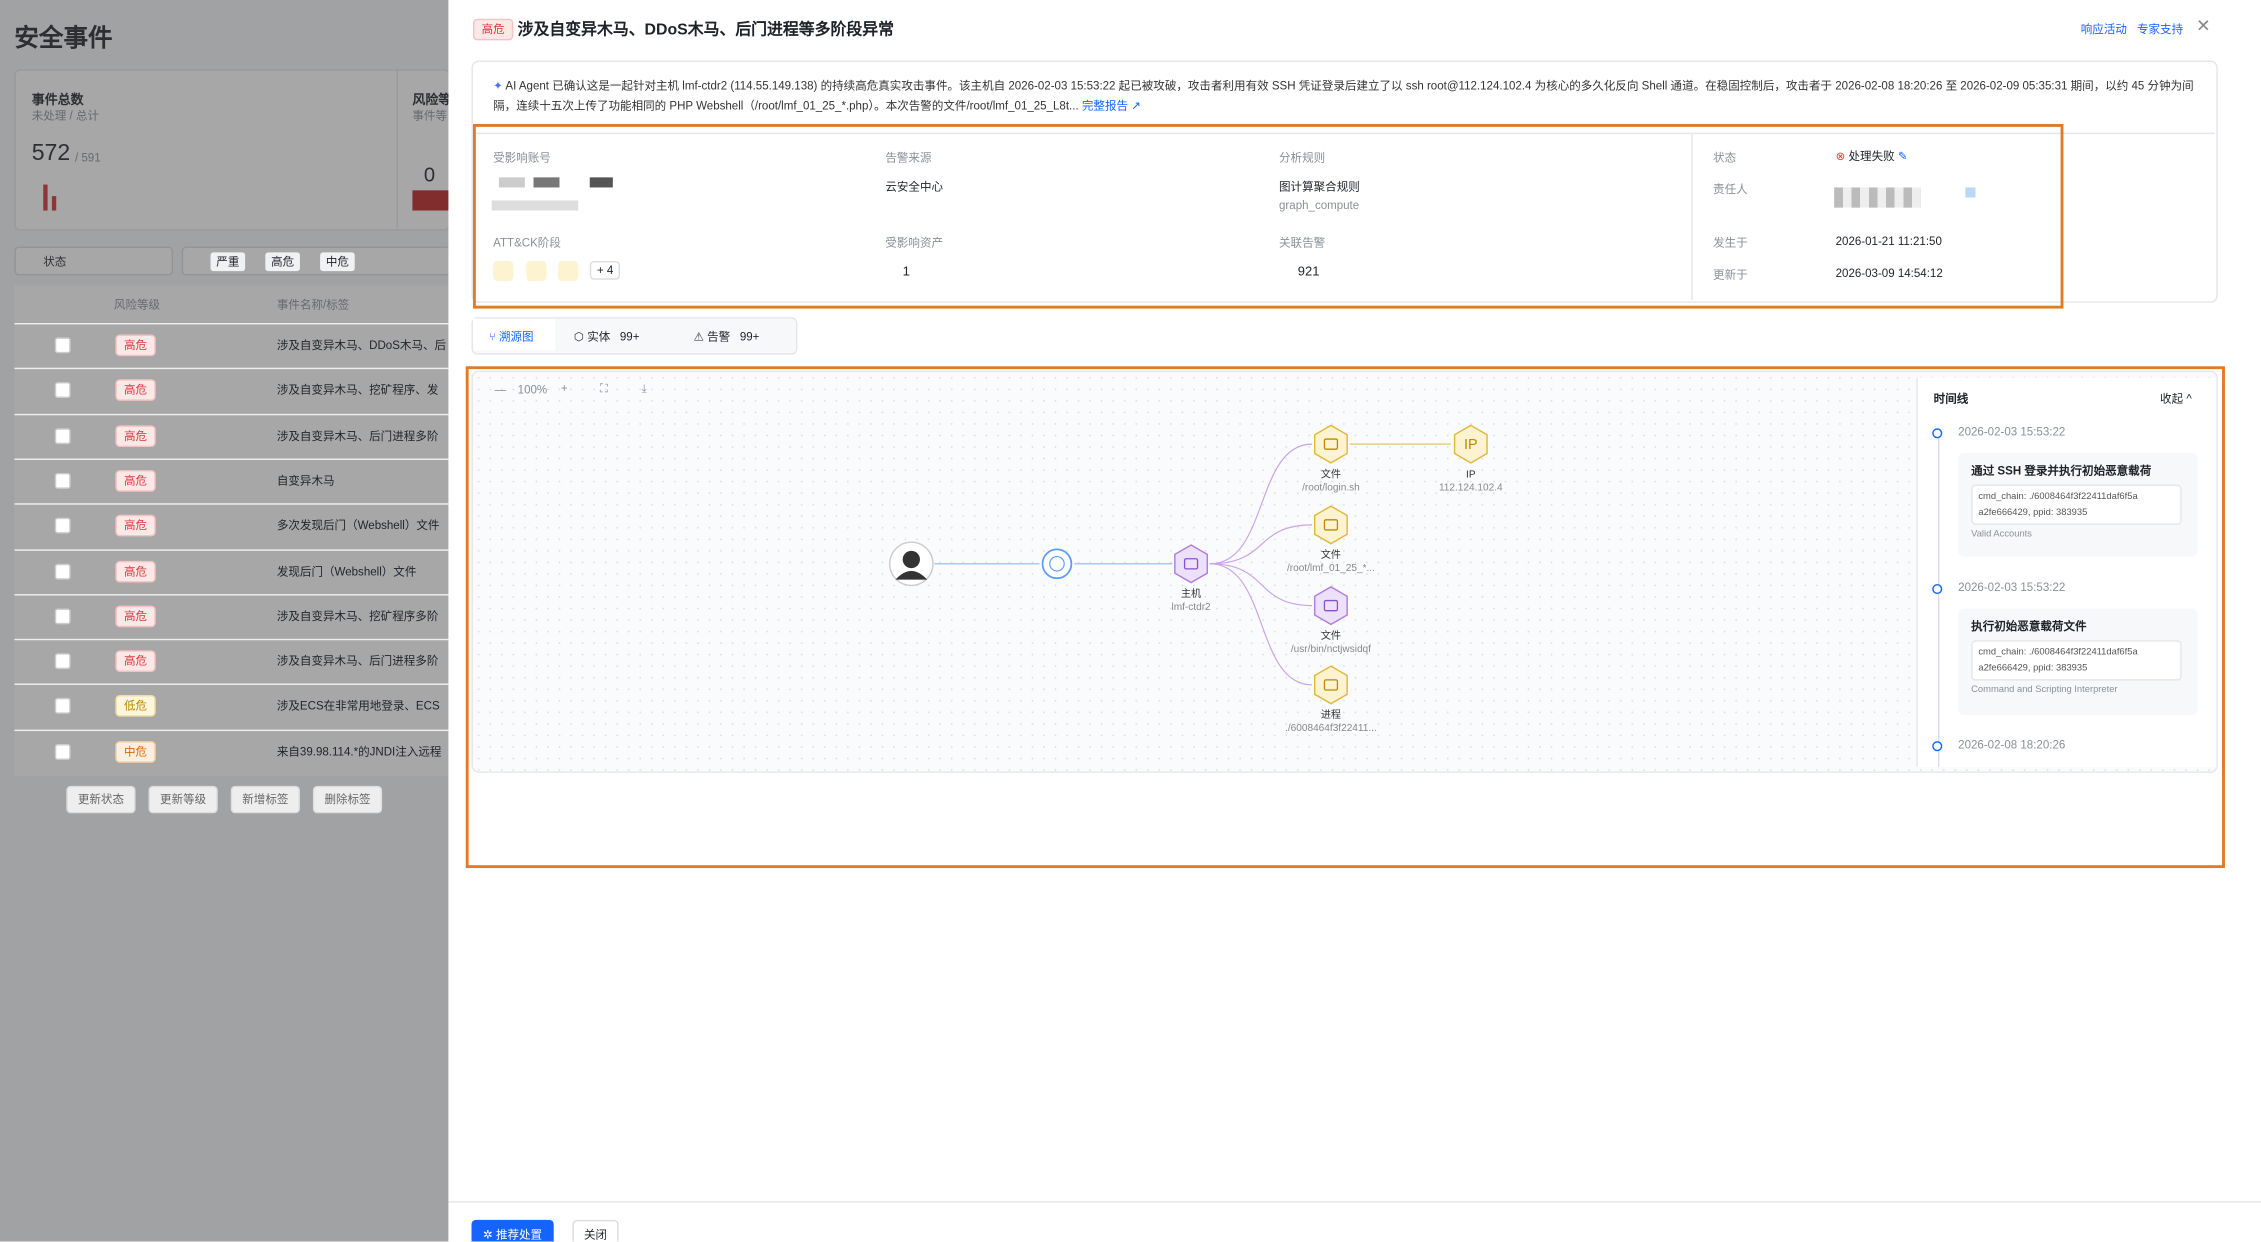 The width and height of the screenshot is (2261, 1242). I want to click on tactic-icon, so click(536, 271).